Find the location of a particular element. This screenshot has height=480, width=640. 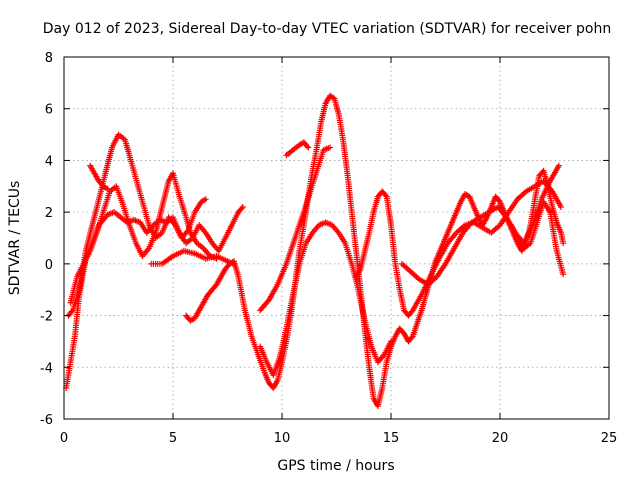

y-axis-label: SDTVAR / TECUs is located at coordinates (15, 238).